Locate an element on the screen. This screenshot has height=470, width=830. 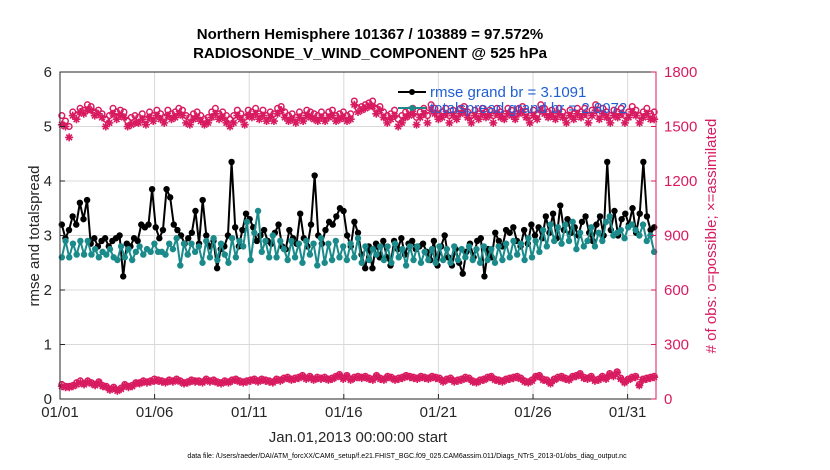
y-tick-label-right: 600 is located at coordinates (676, 290).